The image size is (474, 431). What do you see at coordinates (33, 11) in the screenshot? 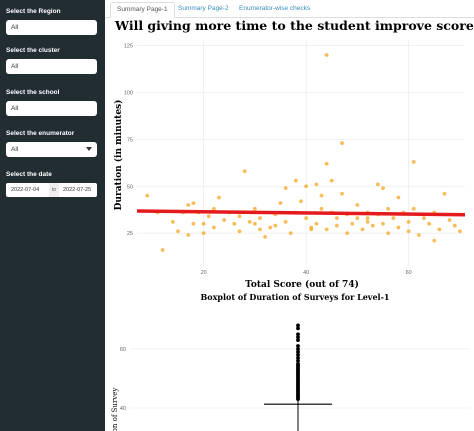
I see `region-label: Select the Region` at bounding box center [33, 11].